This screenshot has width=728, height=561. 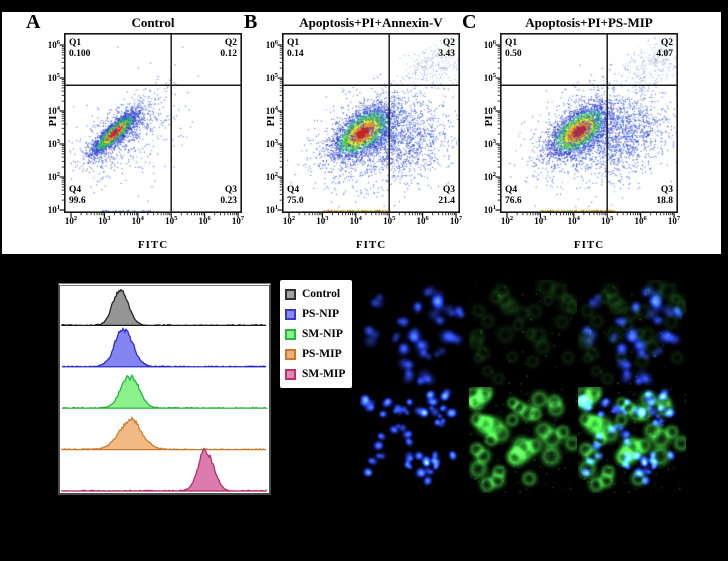 I want to click on legend-swatch-ps-mip, so click(x=290, y=354).